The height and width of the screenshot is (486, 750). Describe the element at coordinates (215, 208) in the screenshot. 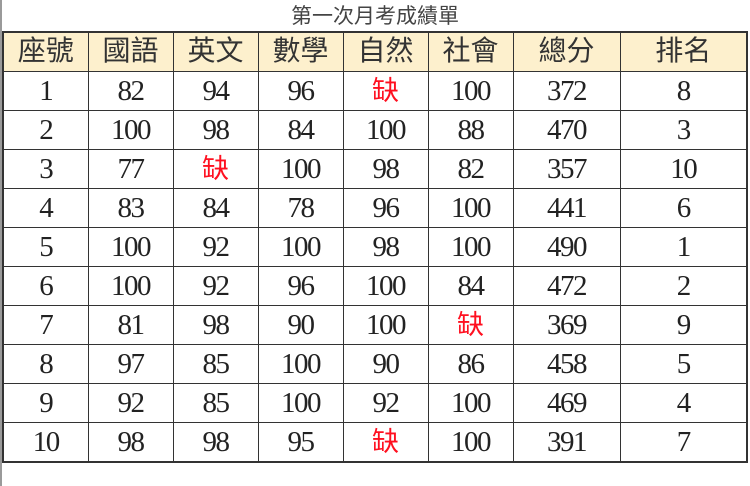

I see `cell-english: 84` at that location.